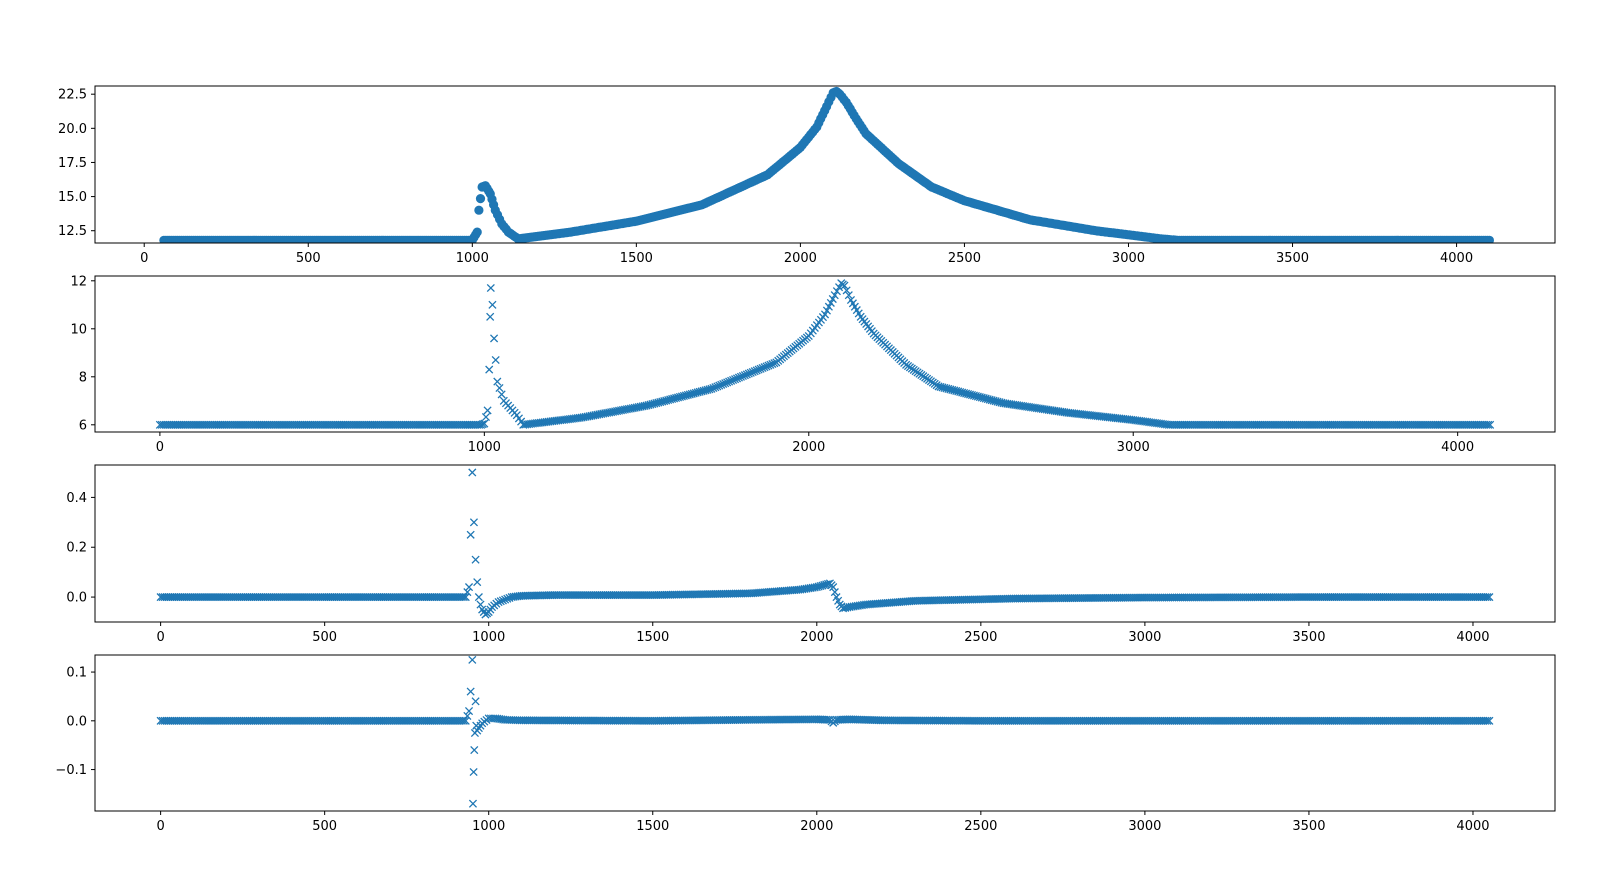 The image size is (1611, 880). Describe the element at coordinates (1472, 826) in the screenshot. I see `x-tick-label: 4000` at that location.